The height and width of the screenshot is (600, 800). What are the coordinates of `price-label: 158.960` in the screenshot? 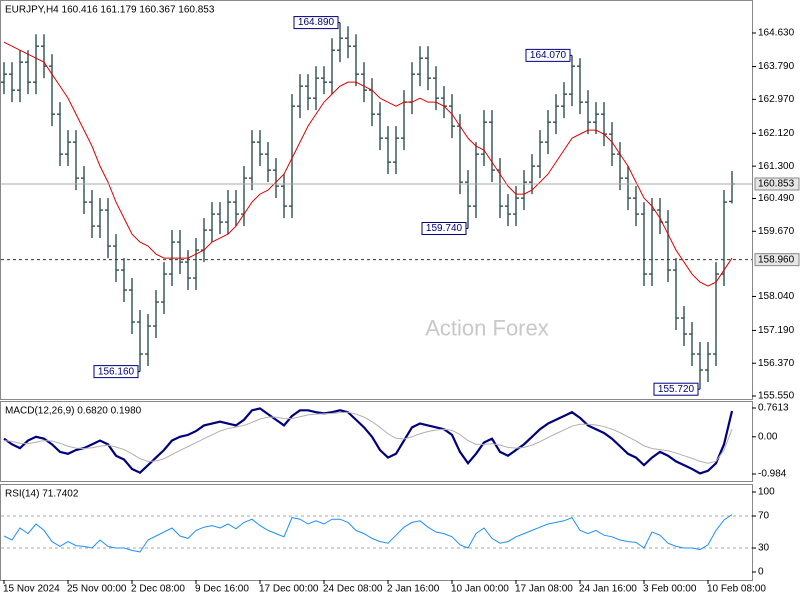 It's located at (776, 259).